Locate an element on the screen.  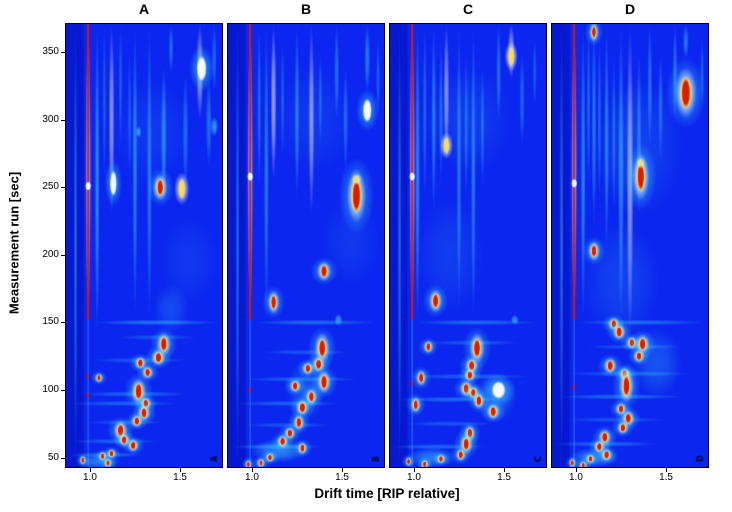
y-tick-label: 250 is located at coordinates (50, 187).